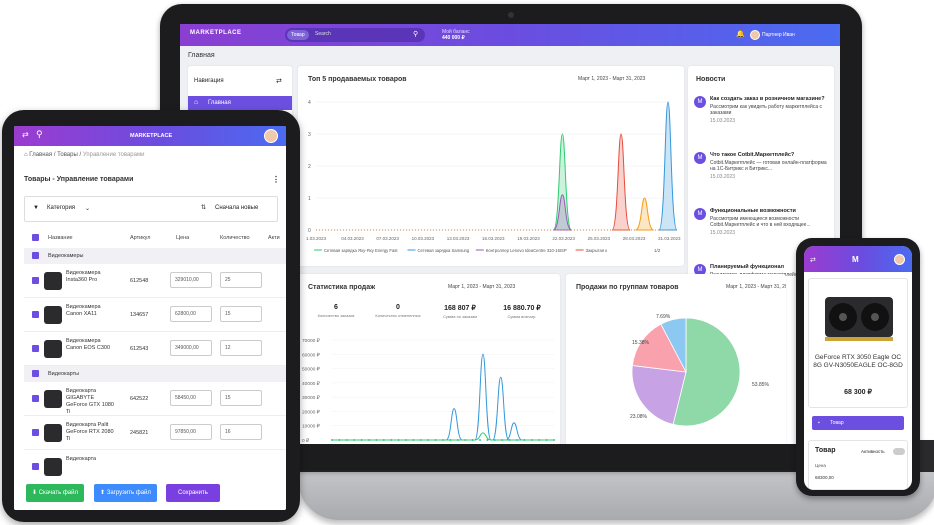  Describe the element at coordinates (361, 250) in the screenshot. I see `legend-entry: Сетевая зарядка Яху-Яху Energy Fast` at that location.